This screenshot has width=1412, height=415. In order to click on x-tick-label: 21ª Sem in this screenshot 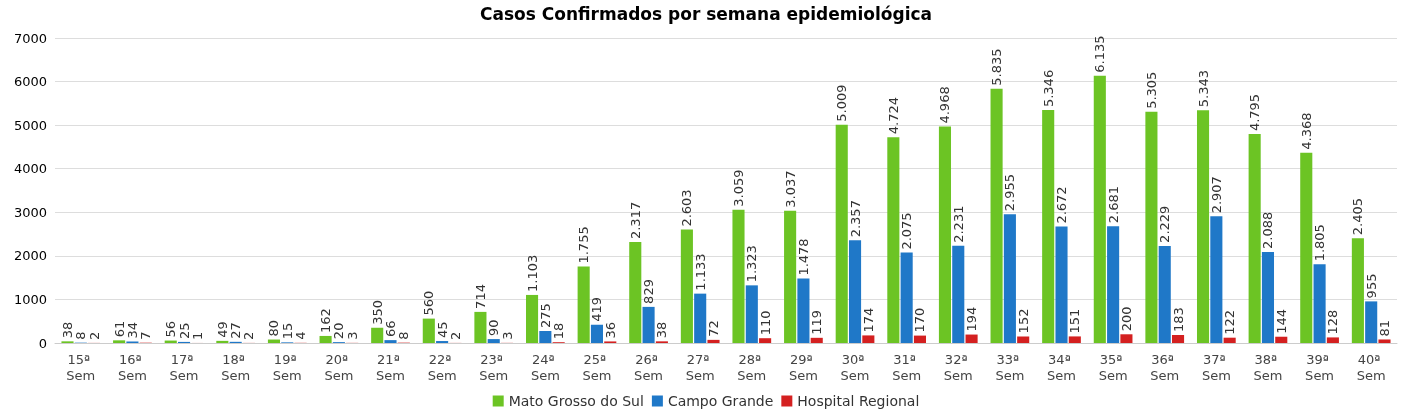, I will do `click(390, 367)`.